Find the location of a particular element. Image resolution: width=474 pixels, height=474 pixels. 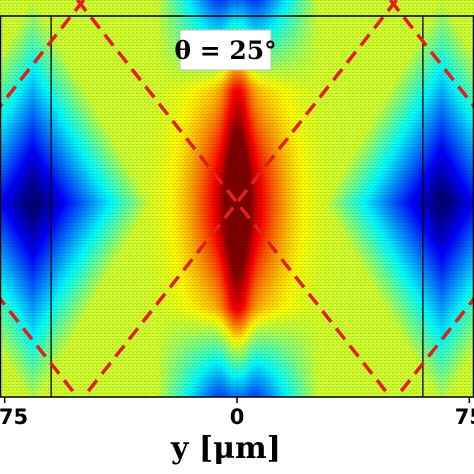

annotation-box: θ = 25° is located at coordinates (225, 50).